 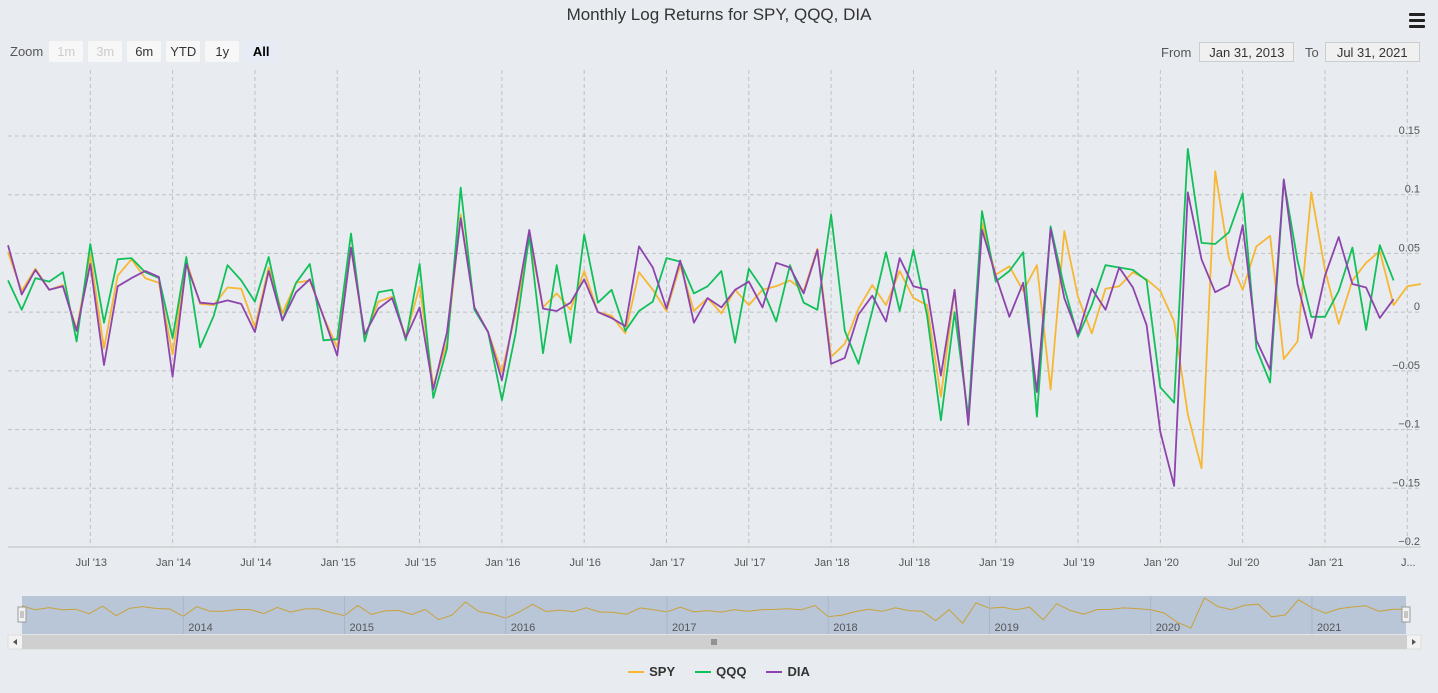 What do you see at coordinates (1406, 366) in the screenshot?
I see `y-tick-label: −0.05` at bounding box center [1406, 366].